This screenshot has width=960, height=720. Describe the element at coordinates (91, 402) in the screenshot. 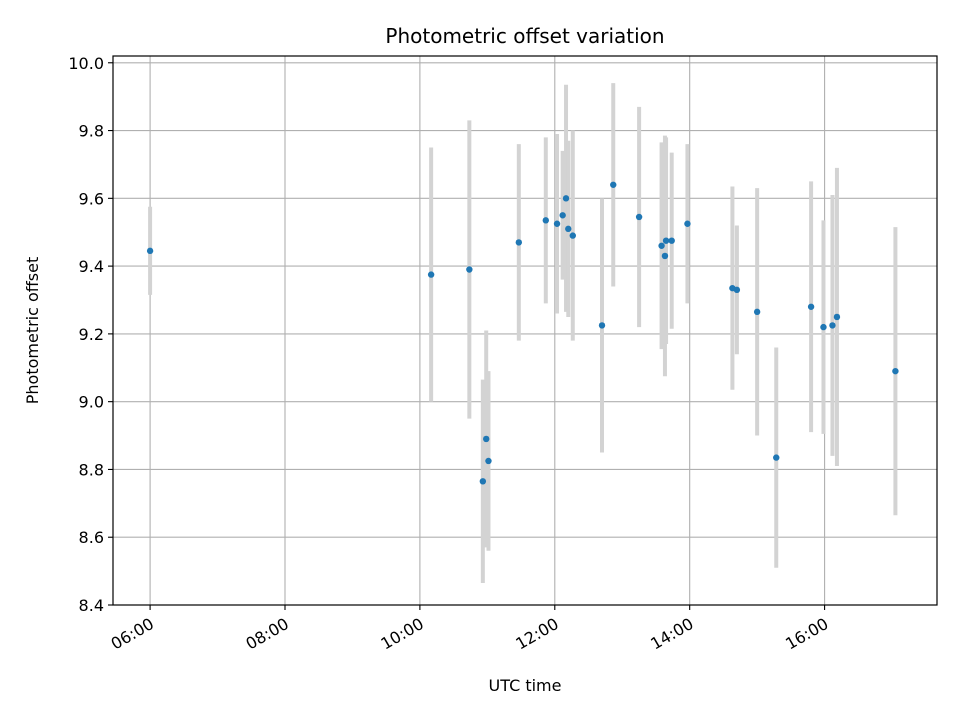

I see `y-tick-label: 9.0` at that location.